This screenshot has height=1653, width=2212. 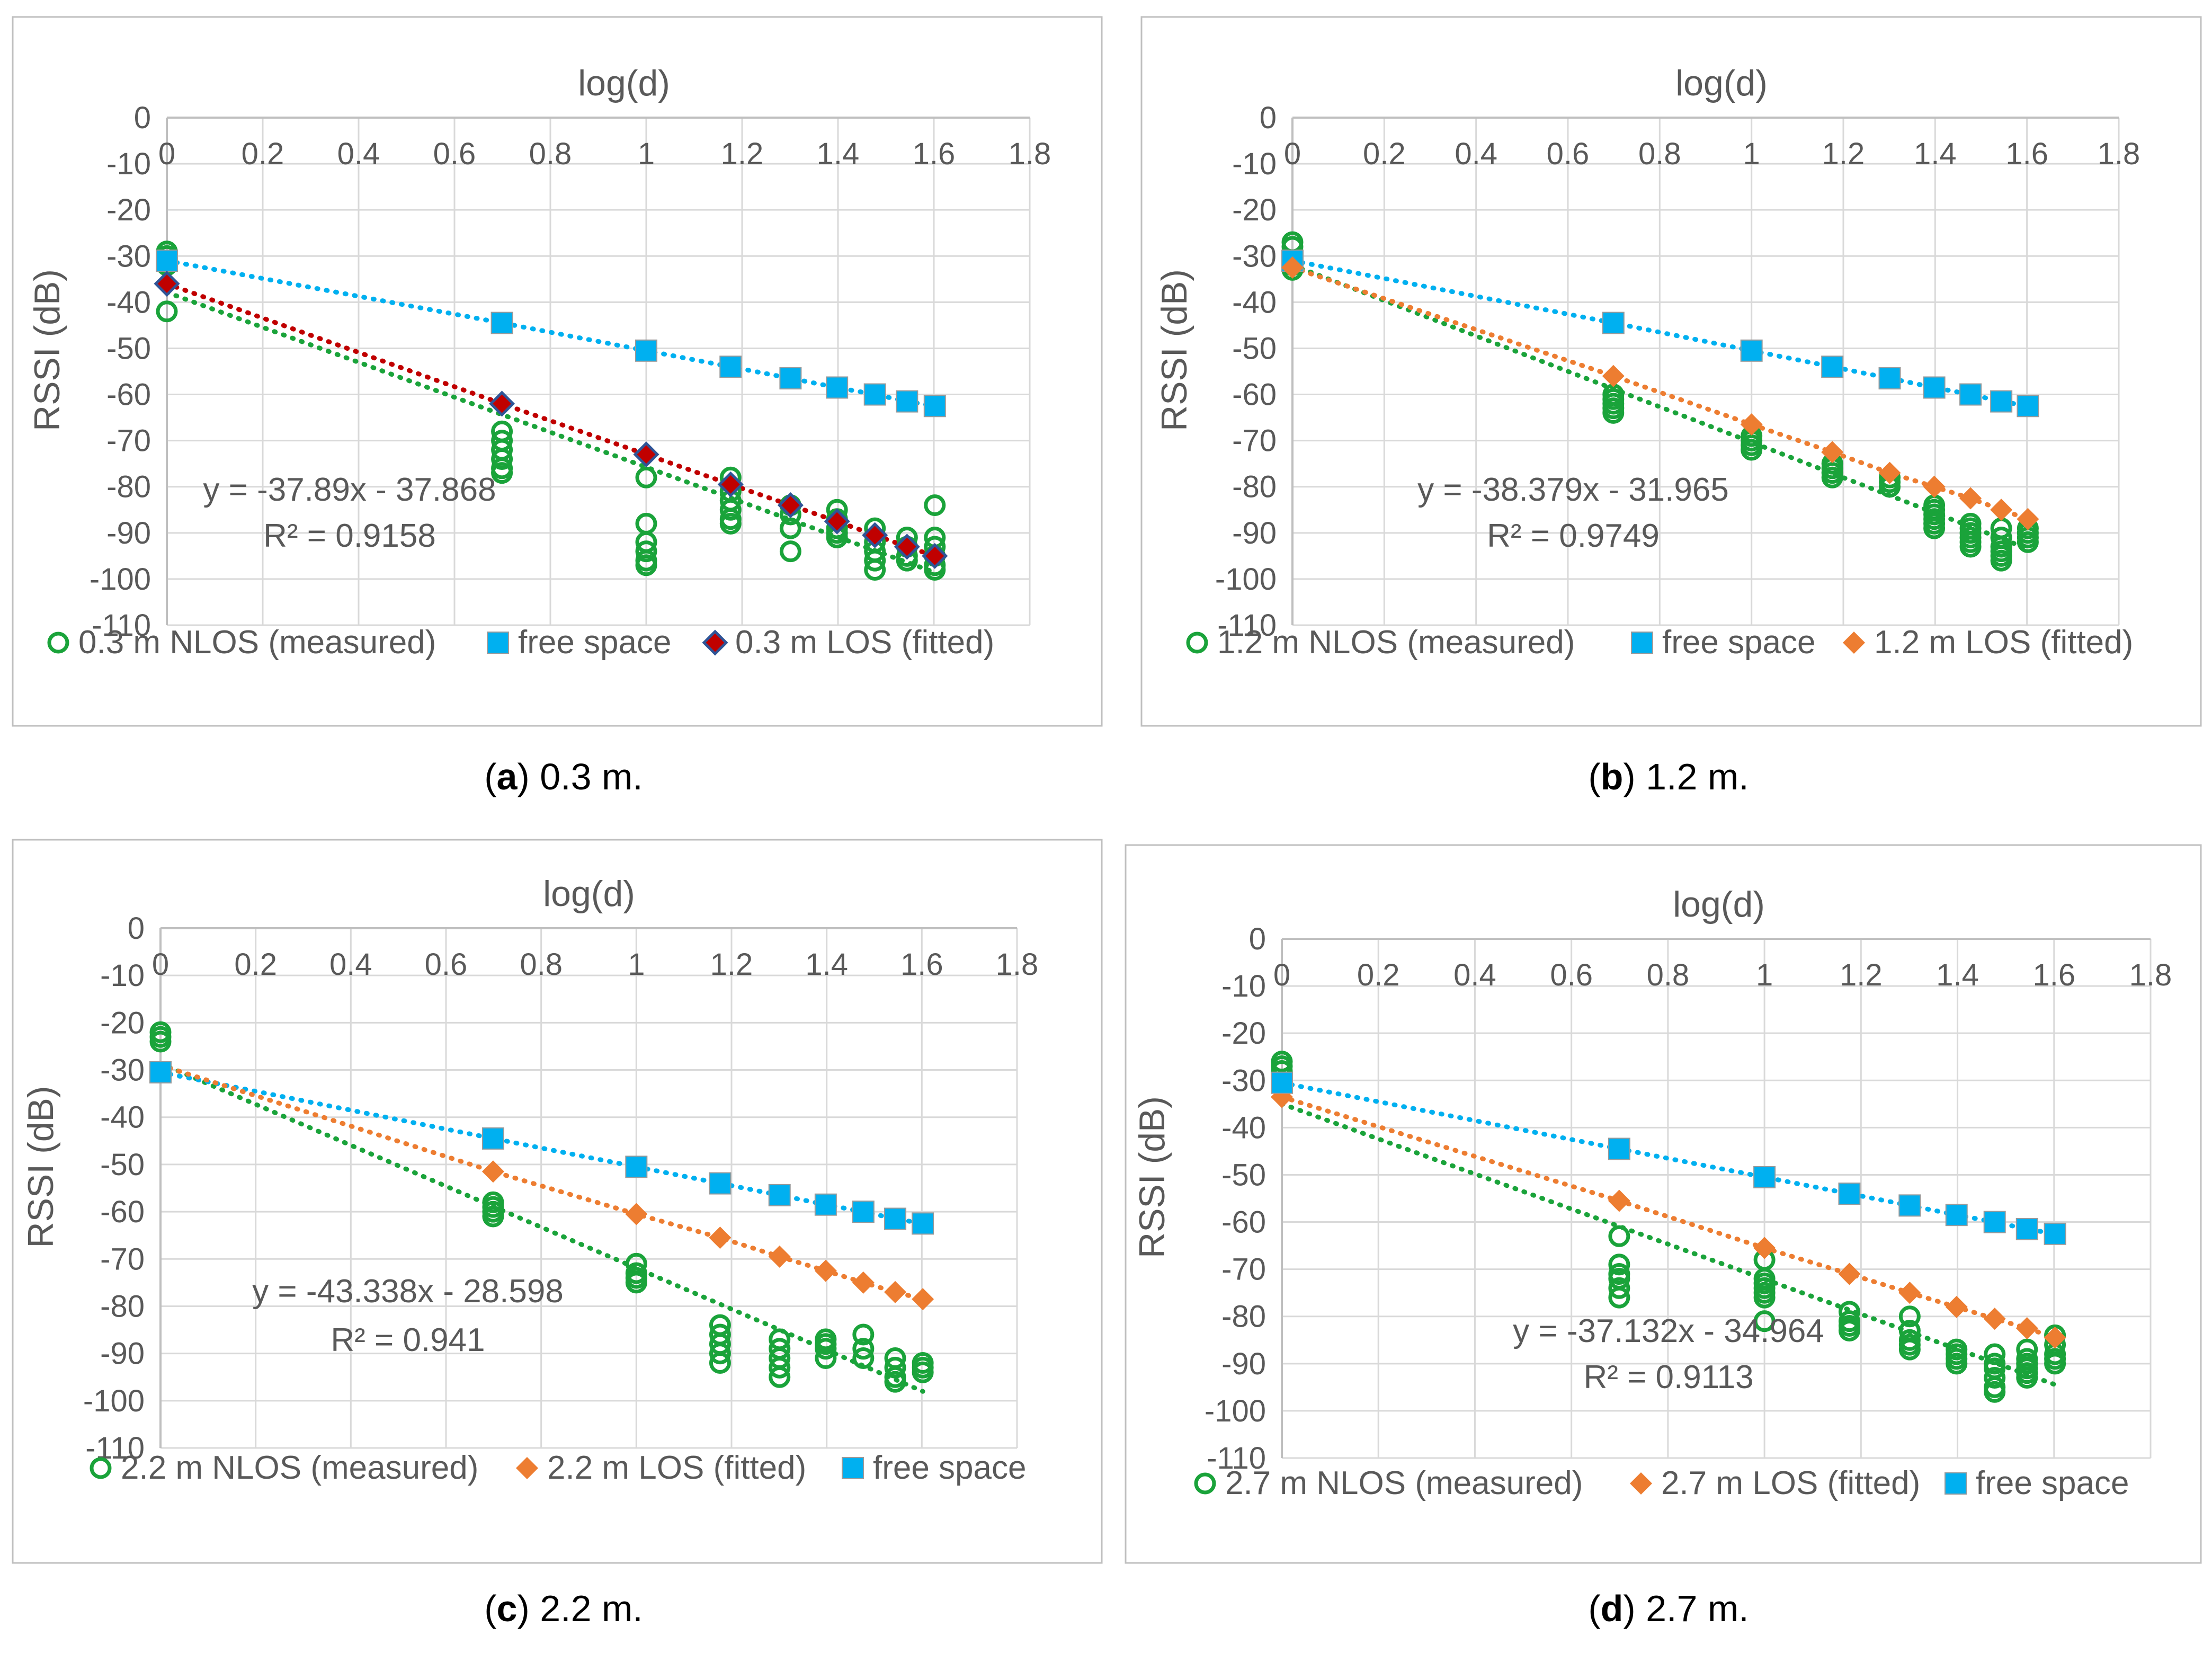 What do you see at coordinates (551, 419) in the screenshot?
I see `fitted-trendline` at bounding box center [551, 419].